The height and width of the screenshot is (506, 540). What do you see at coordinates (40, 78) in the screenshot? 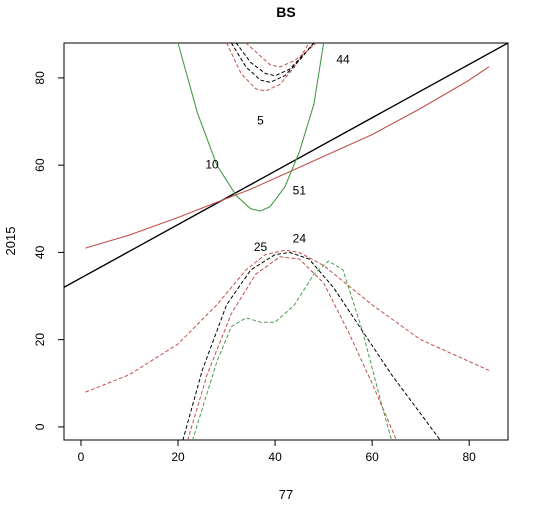
I see `y-tick-label: 80` at bounding box center [40, 78].